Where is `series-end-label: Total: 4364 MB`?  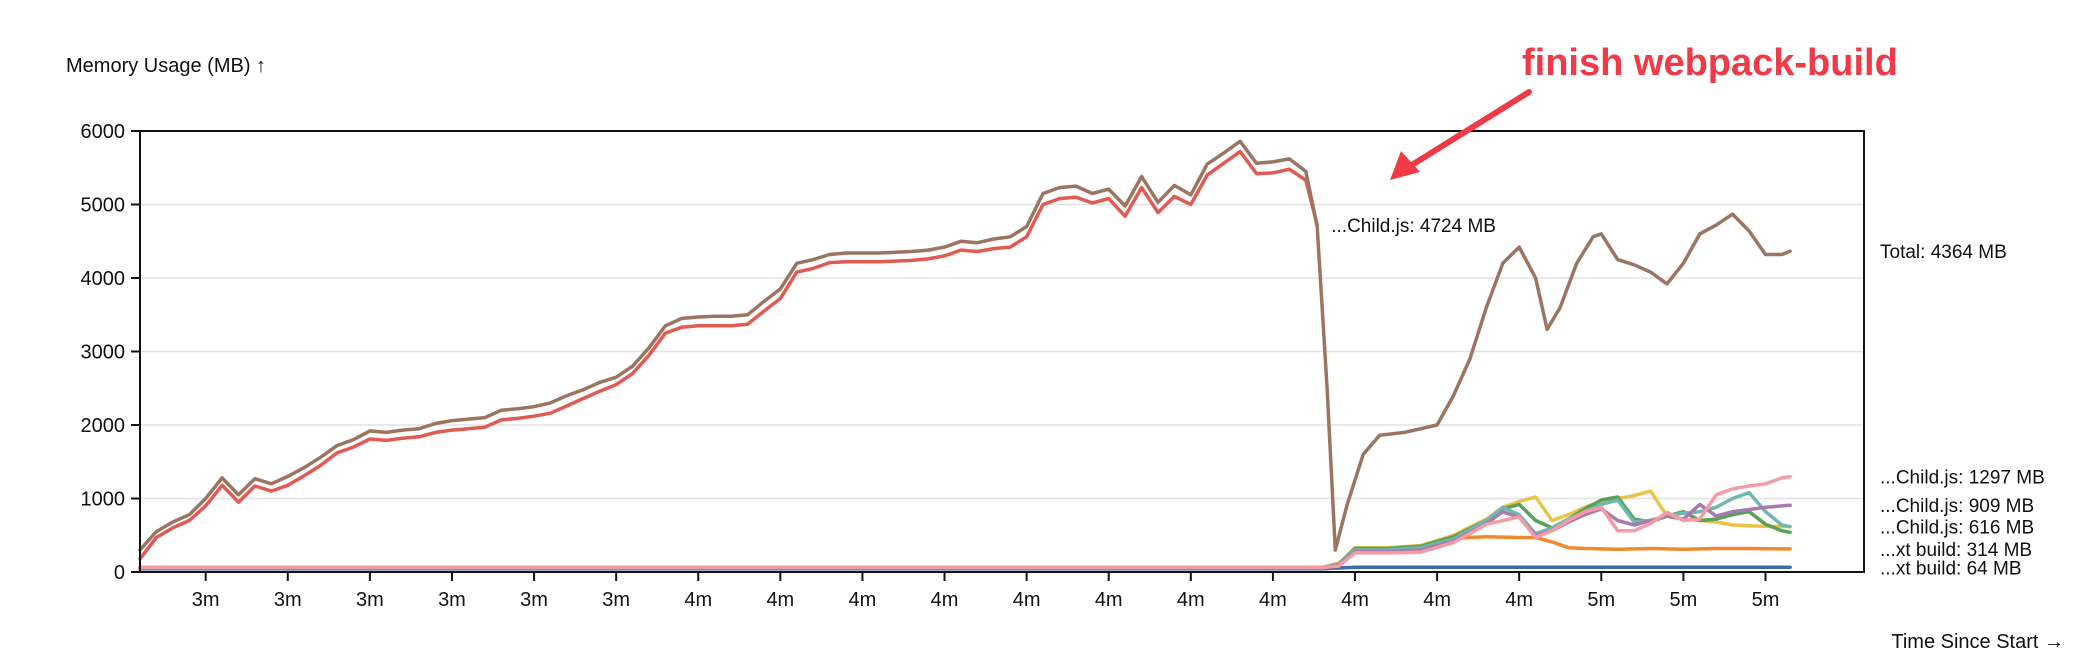
series-end-label: Total: 4364 MB is located at coordinates (1943, 252).